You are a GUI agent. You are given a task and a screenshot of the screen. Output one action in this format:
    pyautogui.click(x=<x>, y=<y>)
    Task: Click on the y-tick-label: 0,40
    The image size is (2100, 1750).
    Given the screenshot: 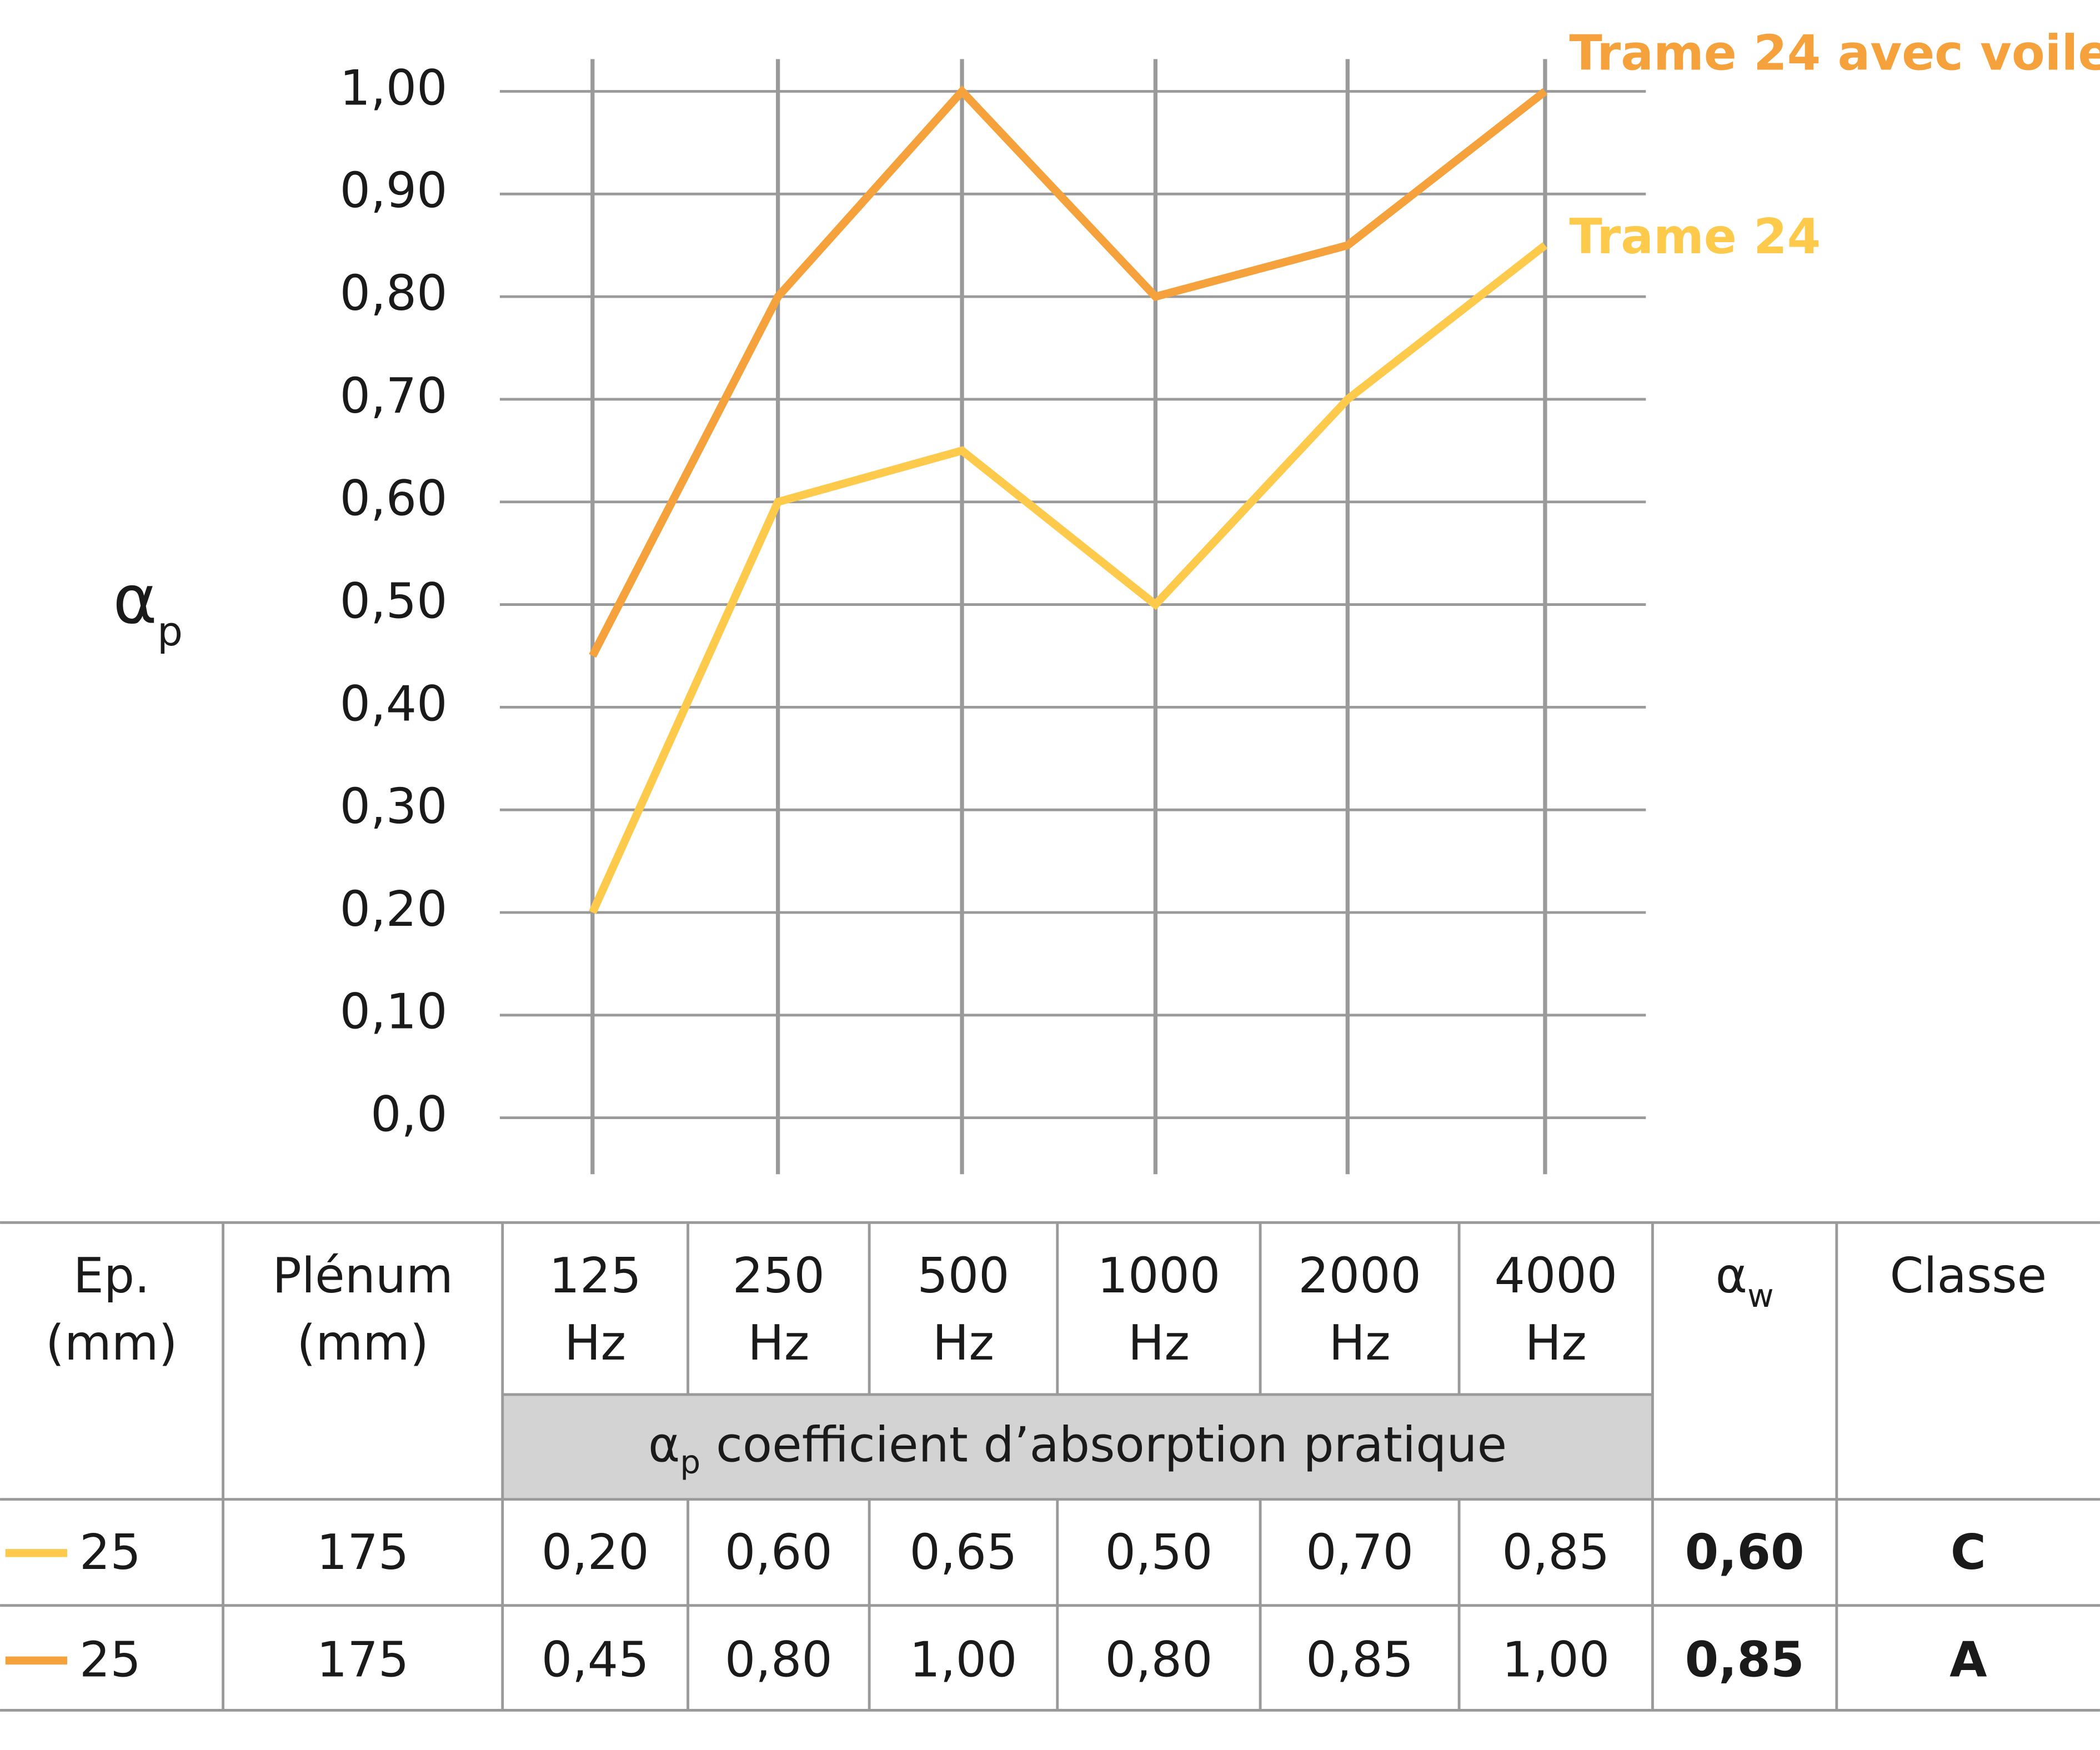 What is the action you would take?
    pyautogui.click(x=394, y=704)
    